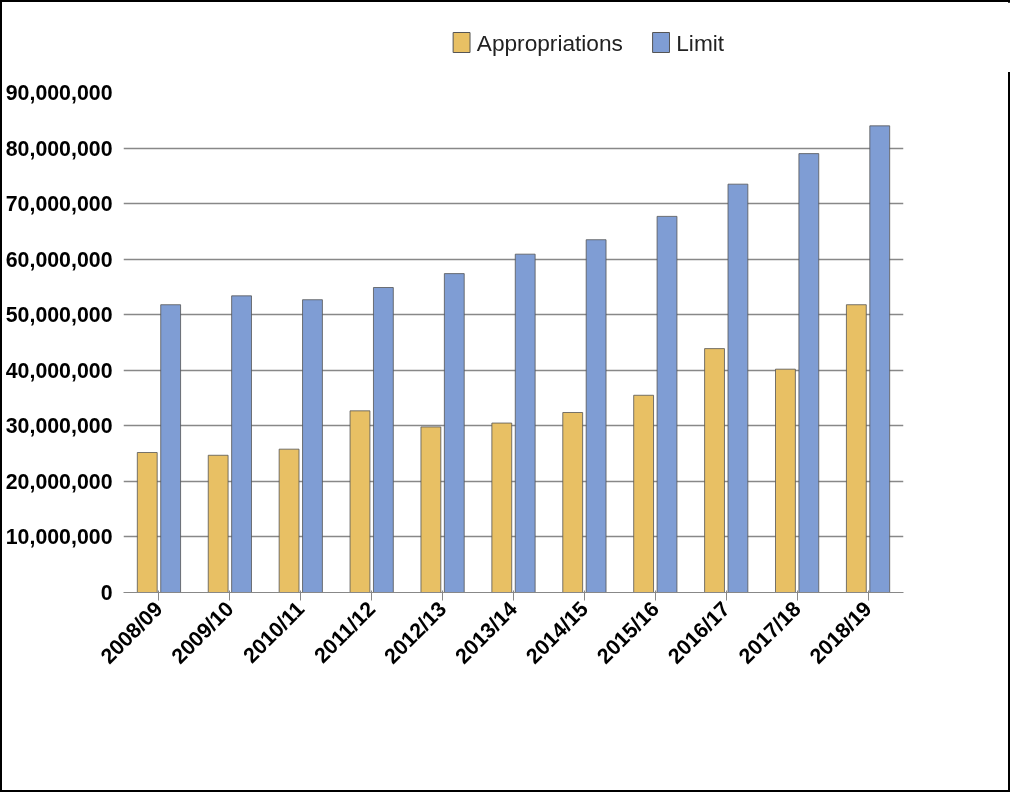 The height and width of the screenshot is (802, 1022). I want to click on legend-label: Appropriations, so click(549, 42).